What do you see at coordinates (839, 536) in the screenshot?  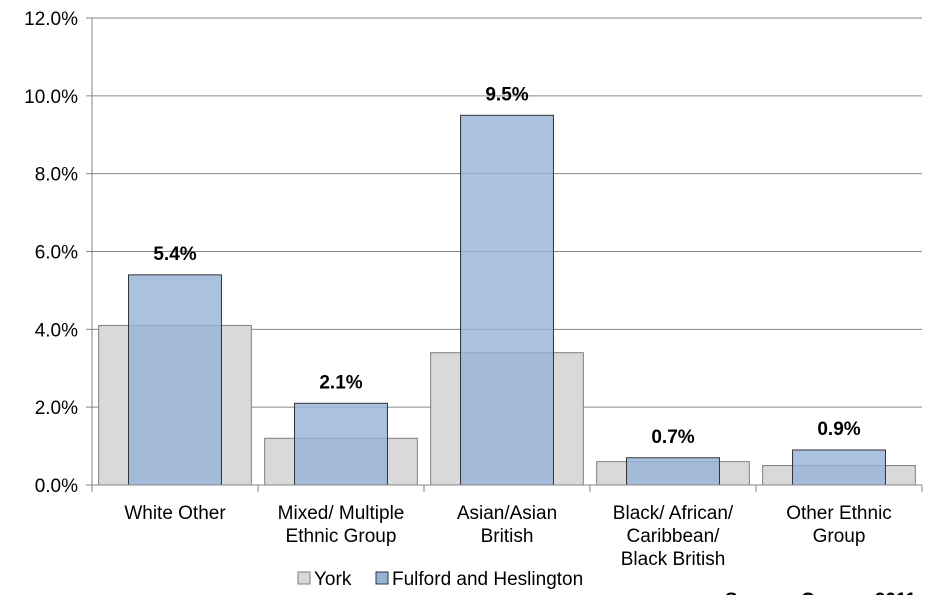 I see `x-tick-label: Group` at bounding box center [839, 536].